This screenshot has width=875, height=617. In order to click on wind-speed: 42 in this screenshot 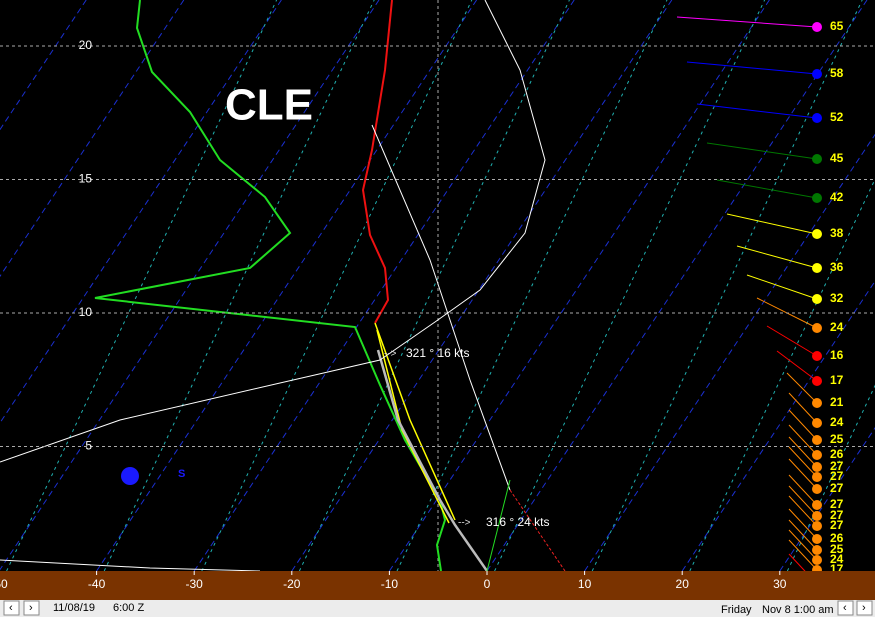, I will do `click(837, 197)`.